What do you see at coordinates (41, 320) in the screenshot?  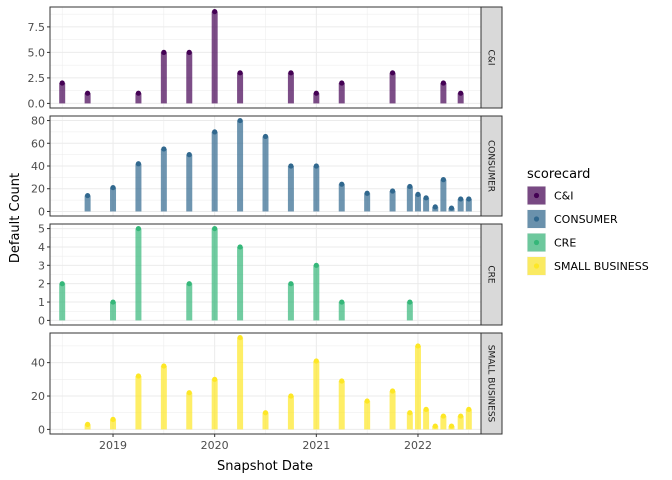 I see `y-tick-label: 0` at bounding box center [41, 320].